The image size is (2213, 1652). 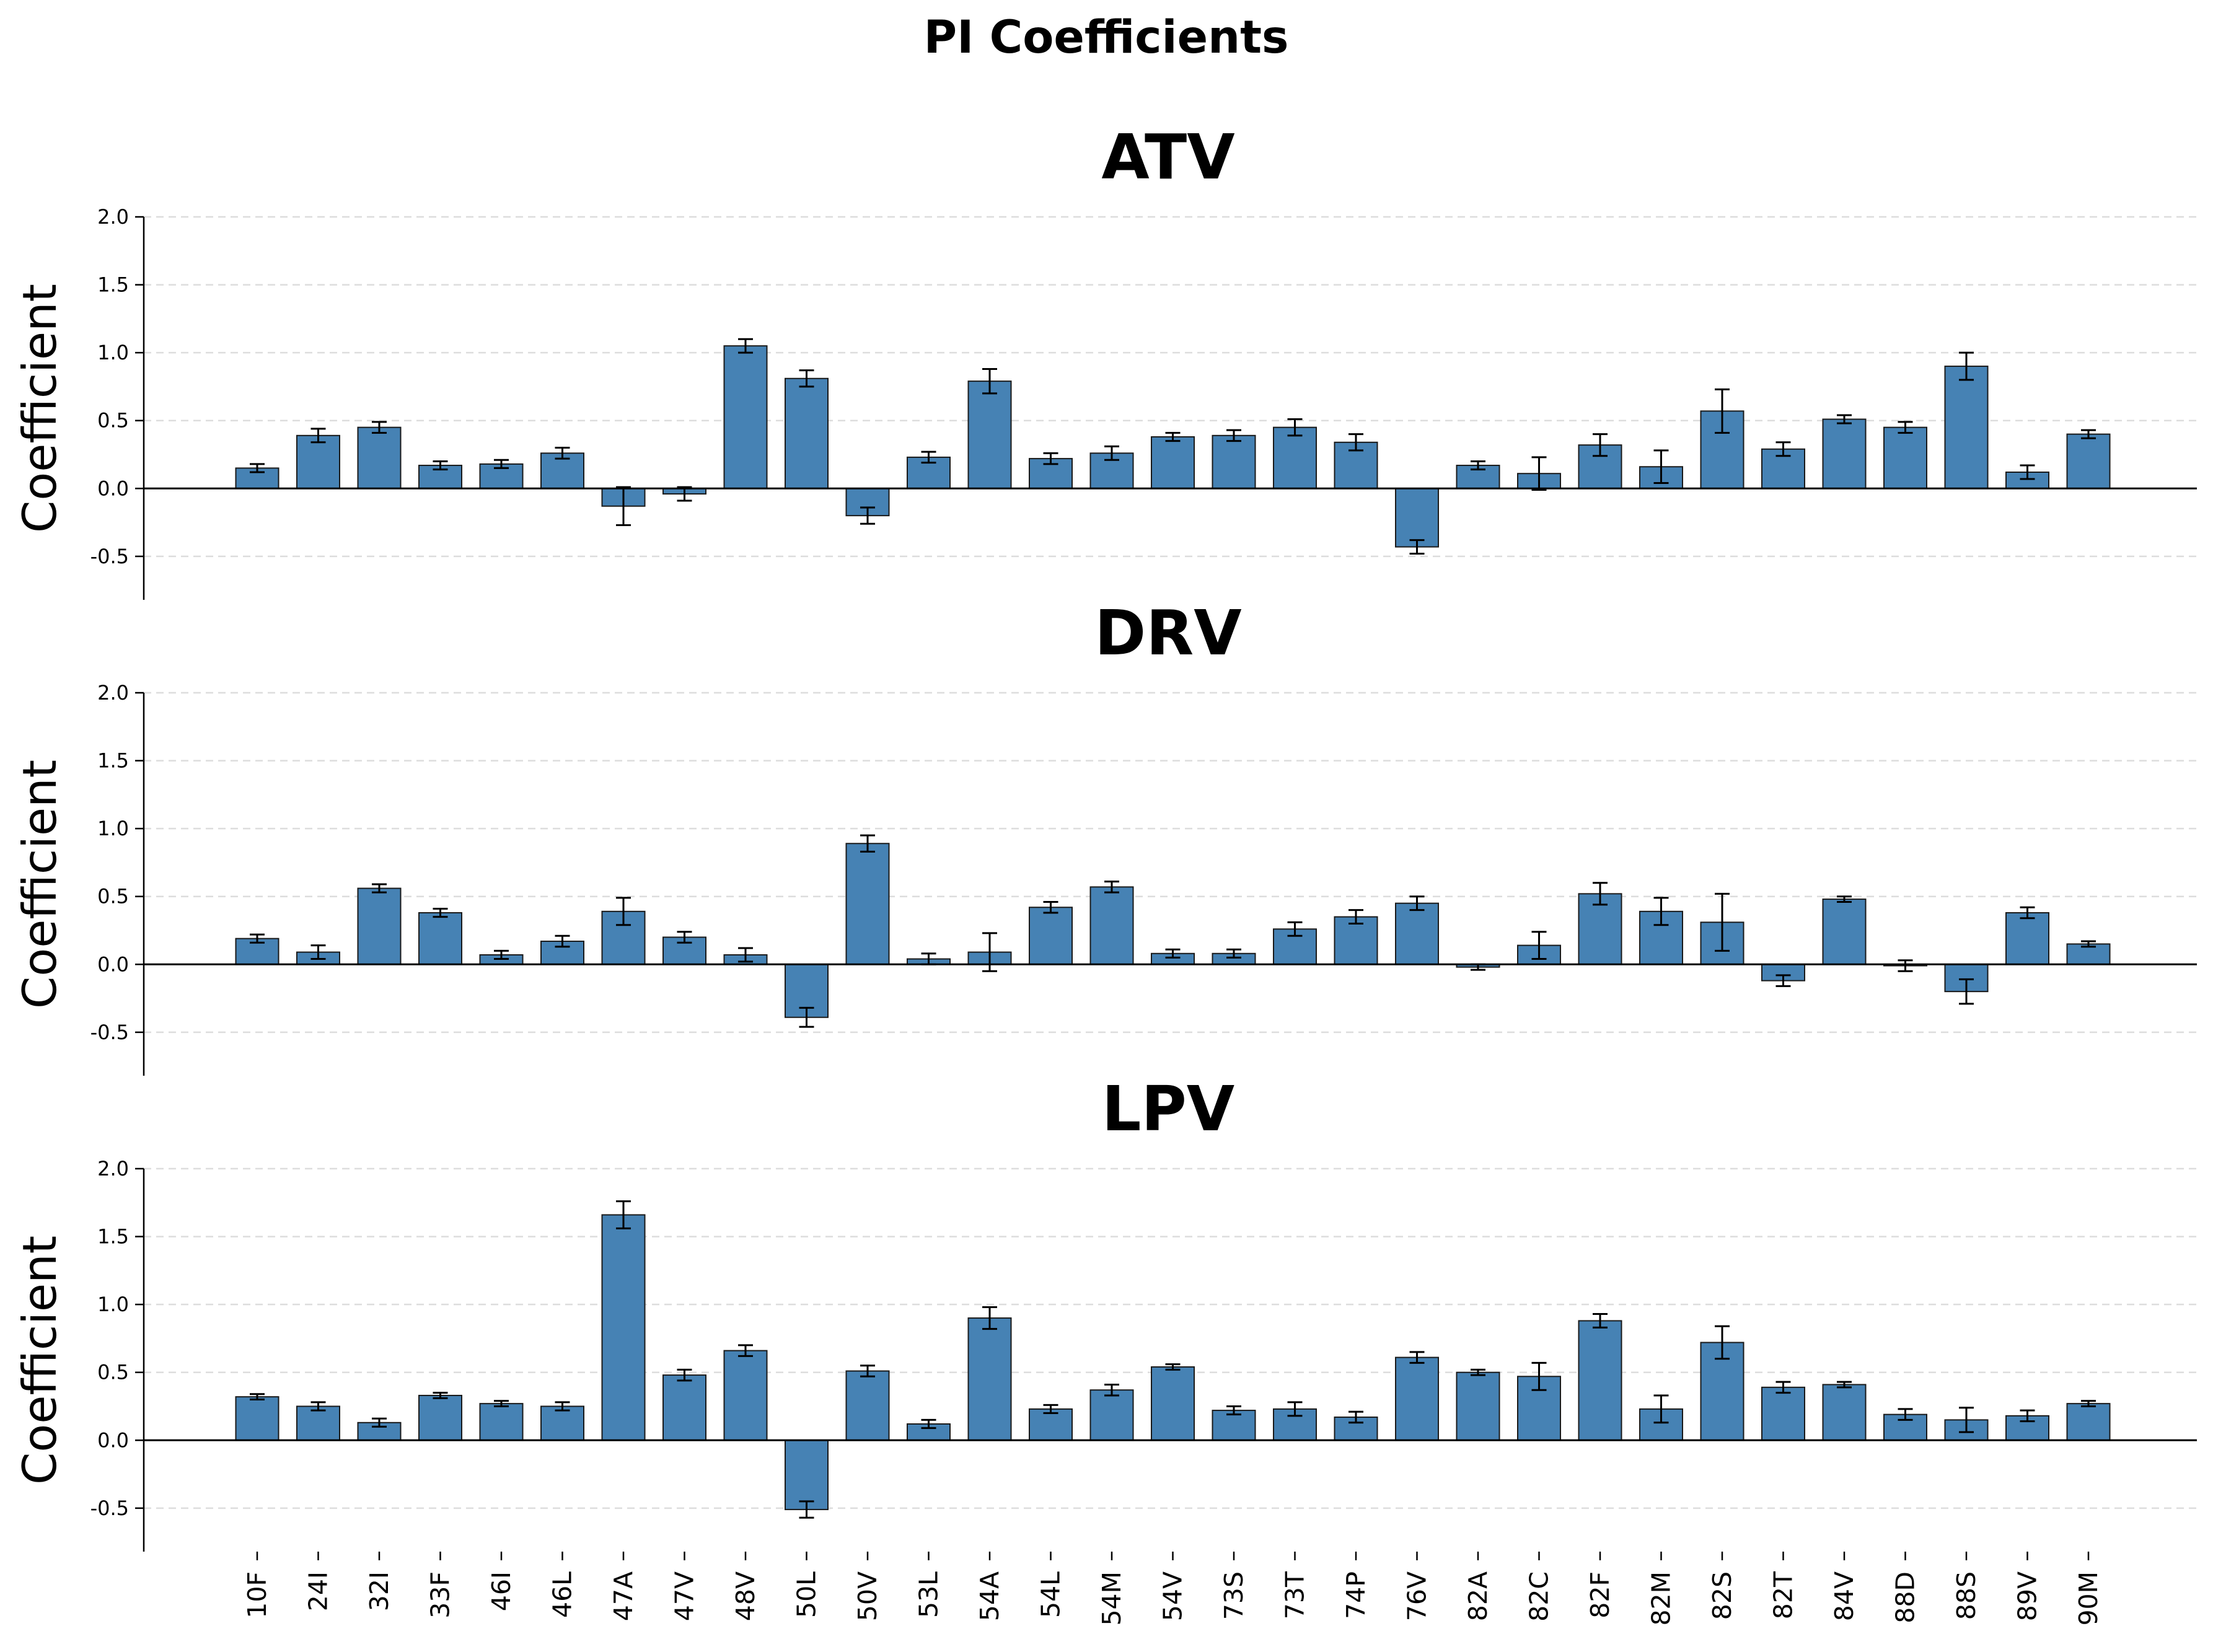 What do you see at coordinates (1106, 37) in the screenshot?
I see `figure-title: PI Coefficients` at bounding box center [1106, 37].